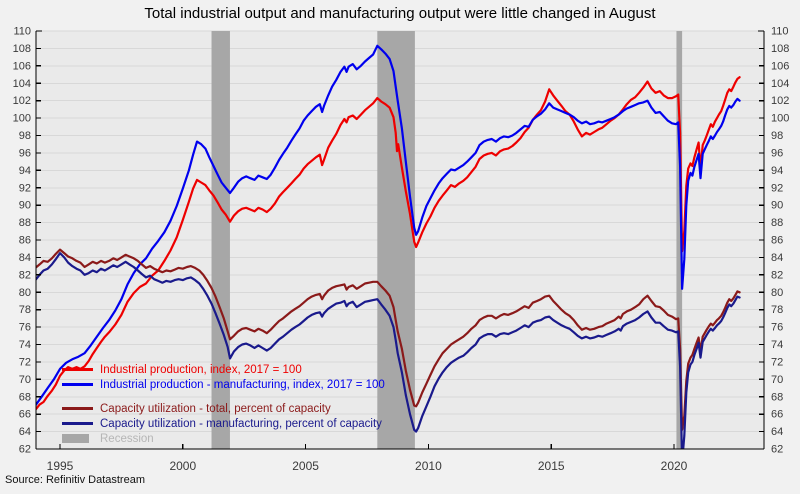 The height and width of the screenshot is (494, 800). What do you see at coordinates (777, 275) in the screenshot?
I see `y-tick-label-right: 82` at bounding box center [777, 275].